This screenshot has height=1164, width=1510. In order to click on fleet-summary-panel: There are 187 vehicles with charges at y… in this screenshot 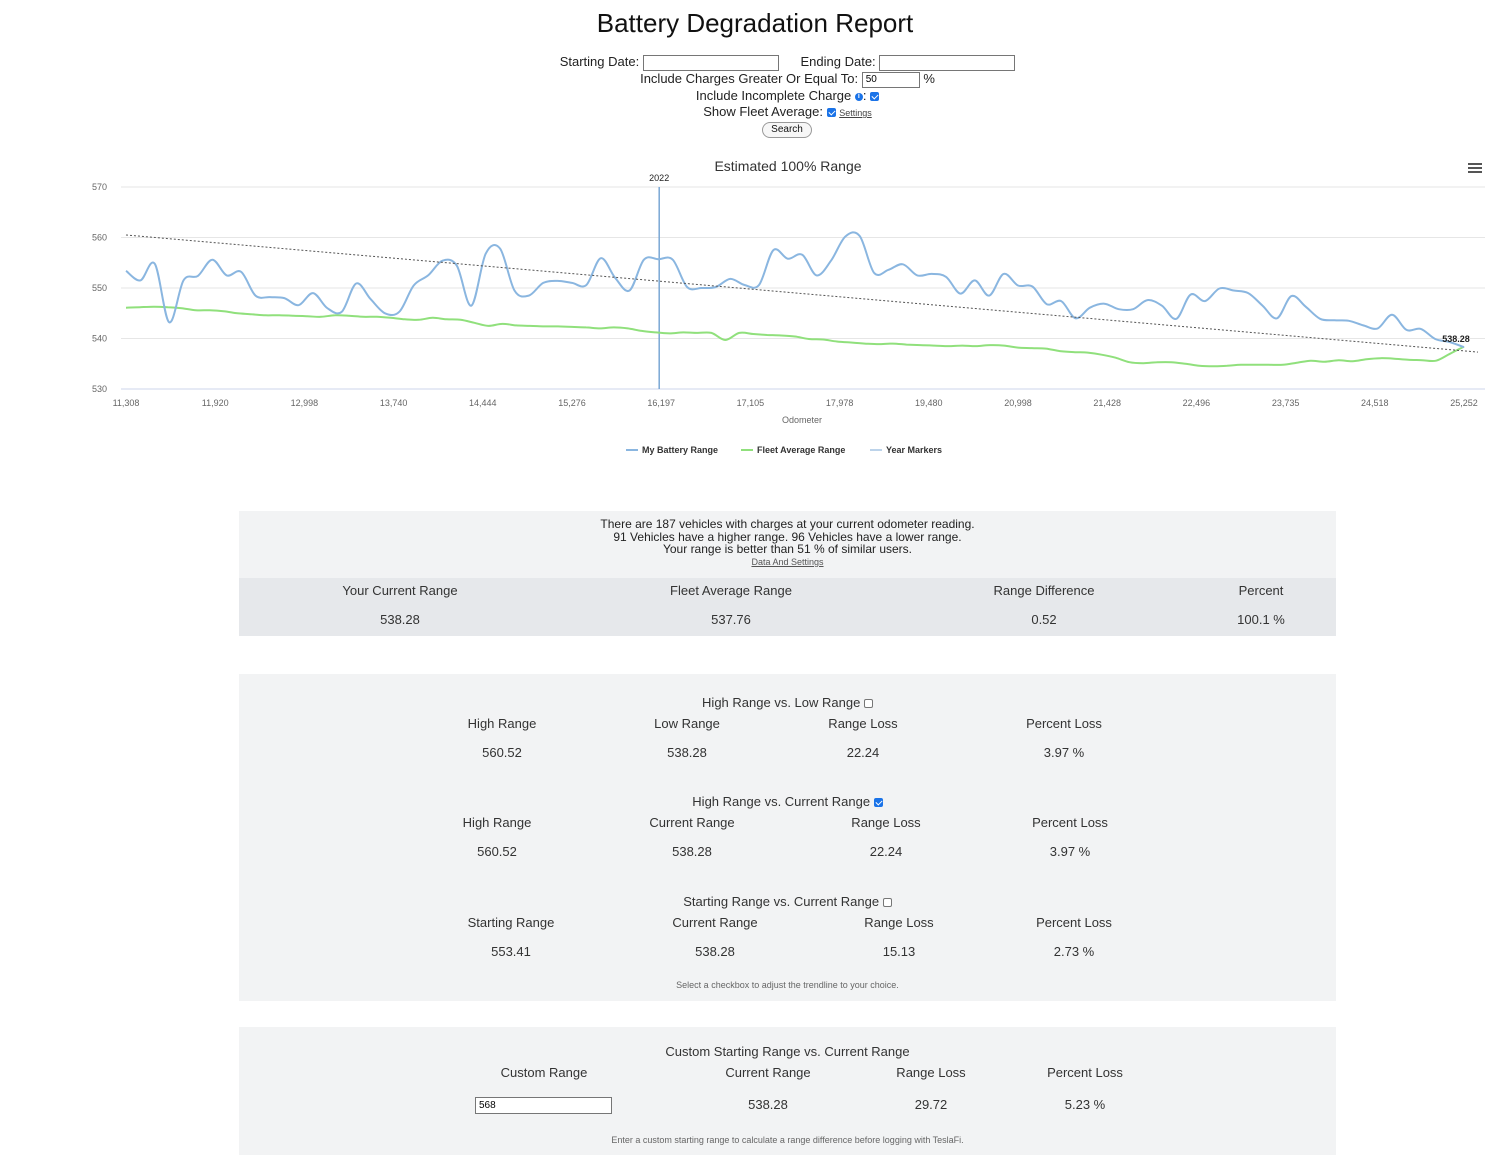, I will do `click(787, 573)`.